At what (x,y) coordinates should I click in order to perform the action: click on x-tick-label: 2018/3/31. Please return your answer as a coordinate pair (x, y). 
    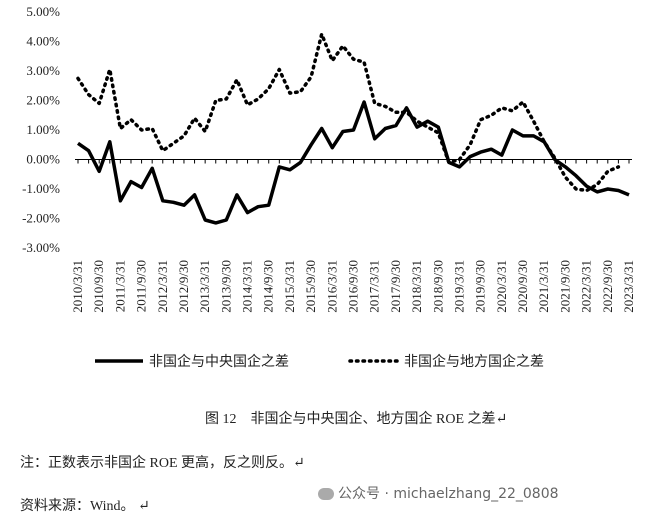
    Looking at the image, I should click on (416, 286).